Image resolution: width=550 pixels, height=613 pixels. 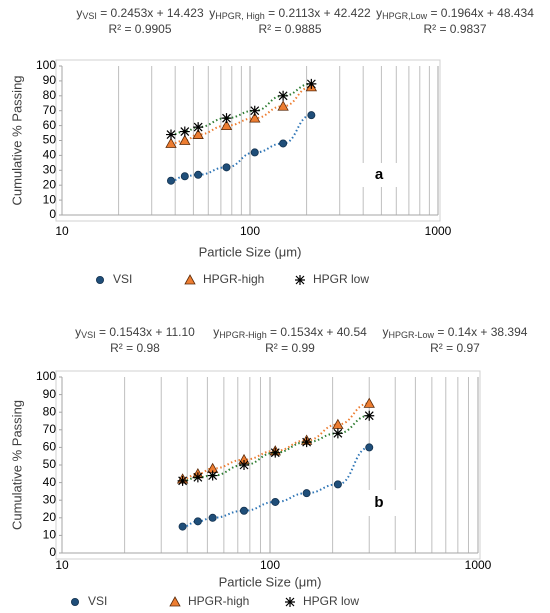 What do you see at coordinates (317, 332) in the screenshot?
I see `equation-rhs: = 0.1534x + 40.54` at bounding box center [317, 332].